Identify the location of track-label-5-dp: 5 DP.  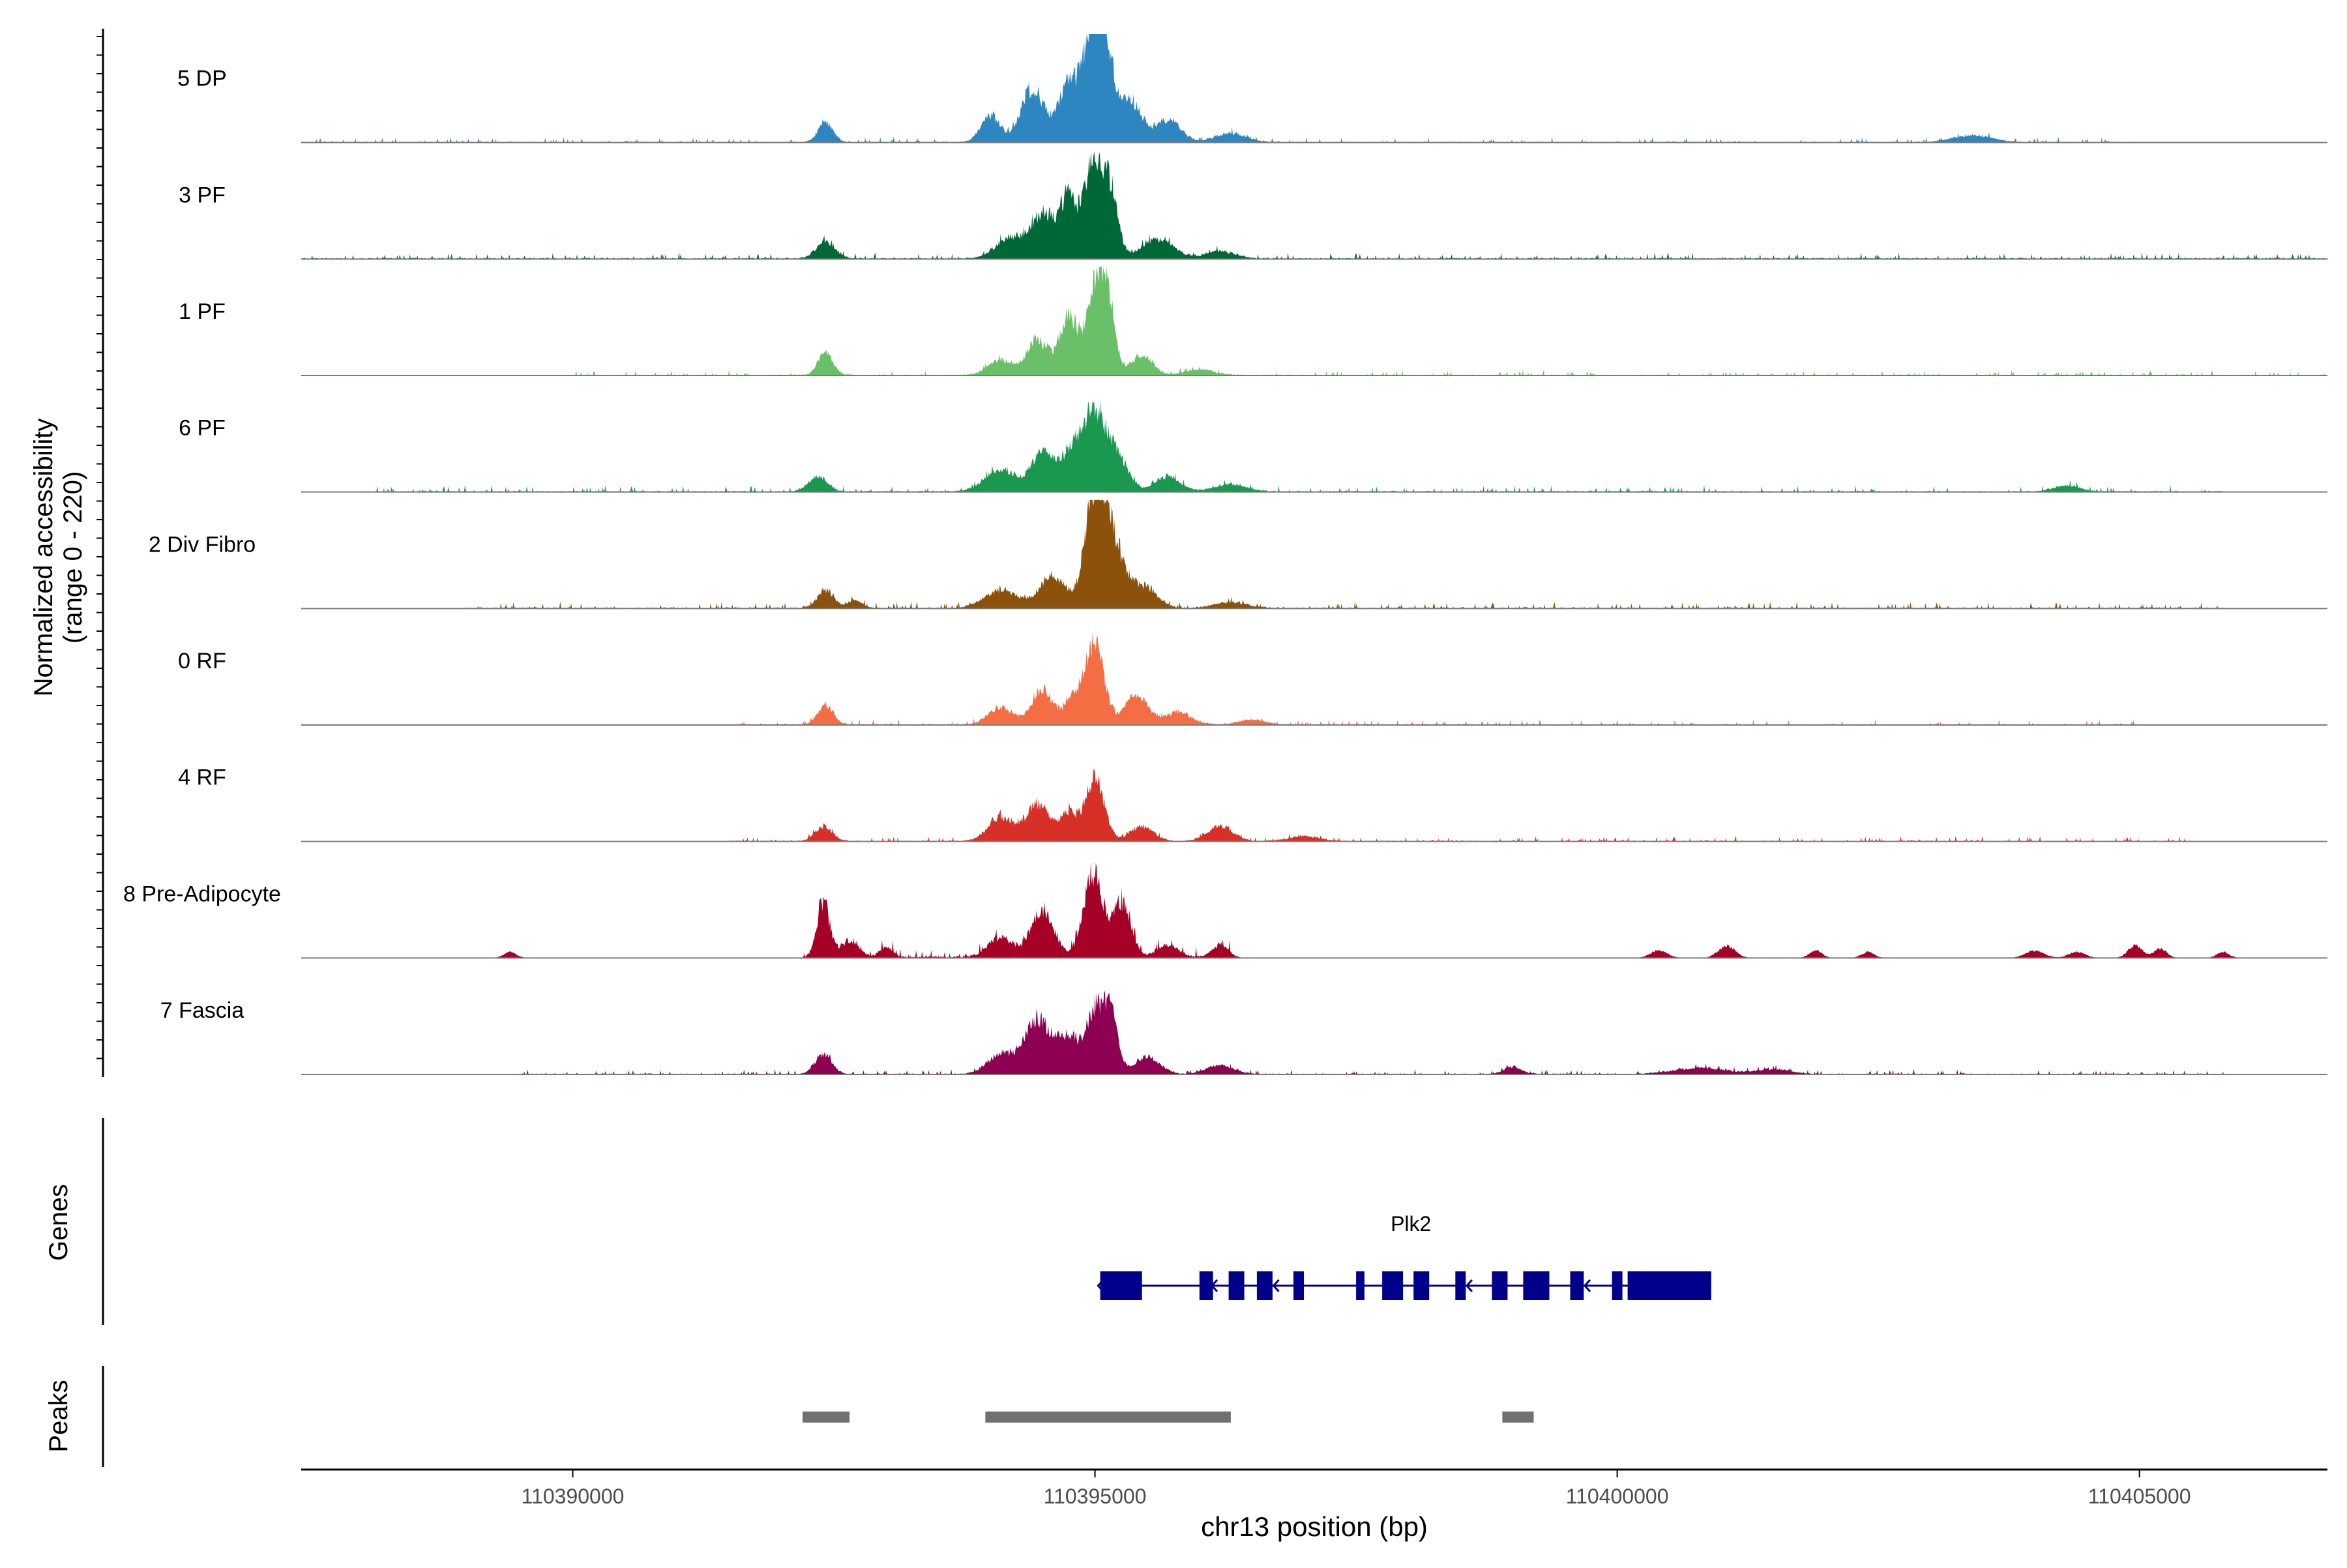
(202, 79).